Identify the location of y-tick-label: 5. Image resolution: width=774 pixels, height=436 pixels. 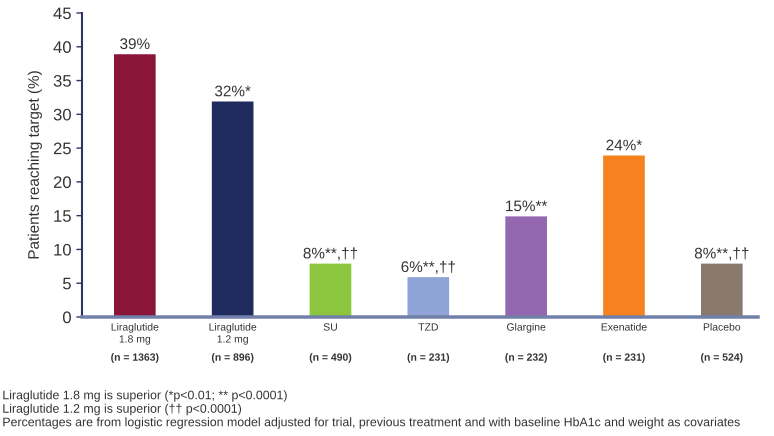
(66, 284).